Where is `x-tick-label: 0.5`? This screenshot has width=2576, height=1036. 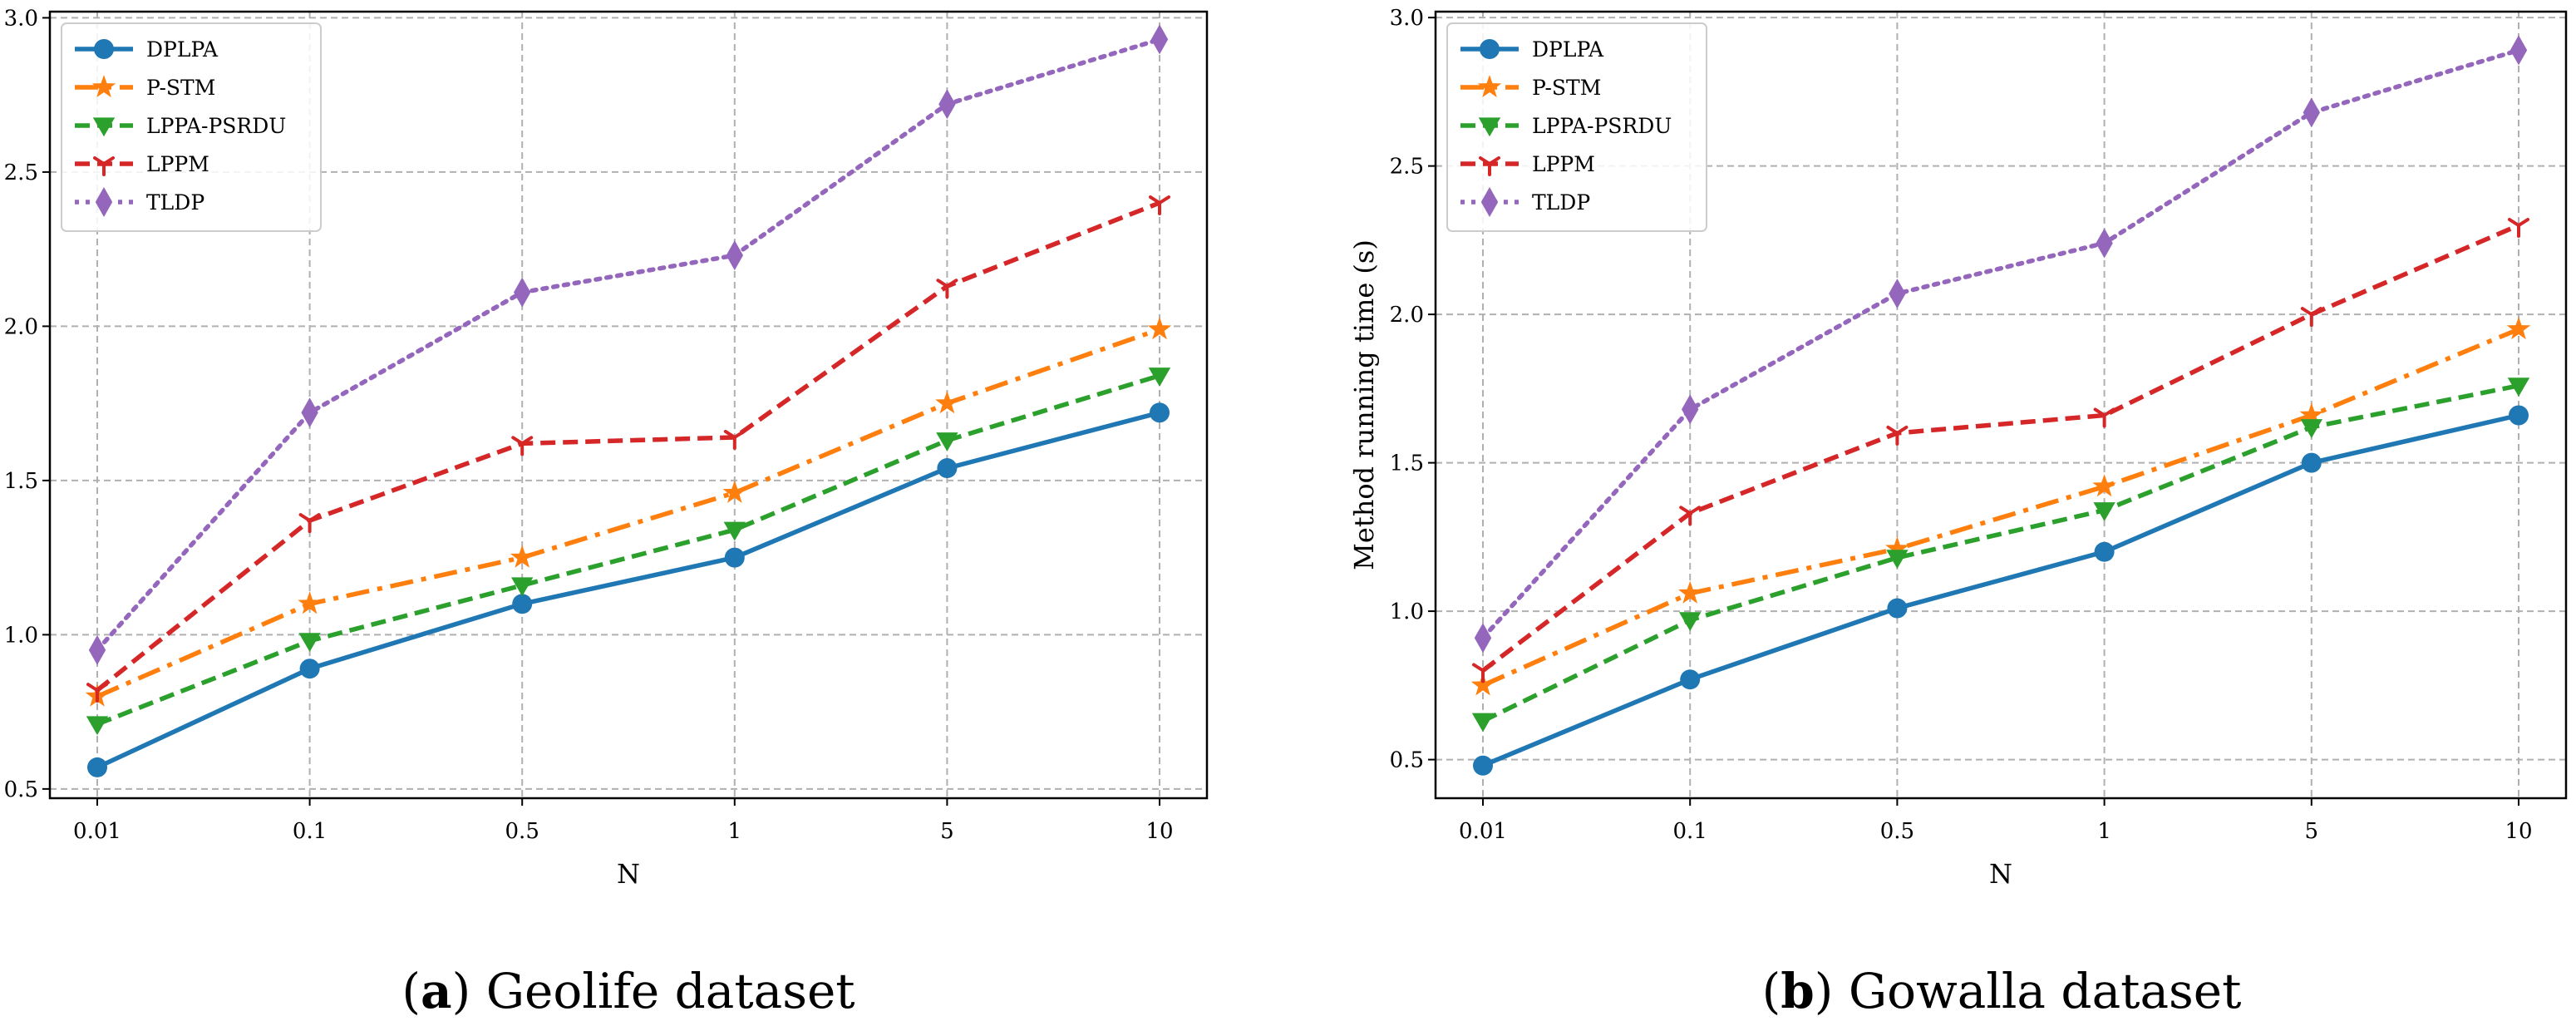
x-tick-label: 0.5 is located at coordinates (522, 831).